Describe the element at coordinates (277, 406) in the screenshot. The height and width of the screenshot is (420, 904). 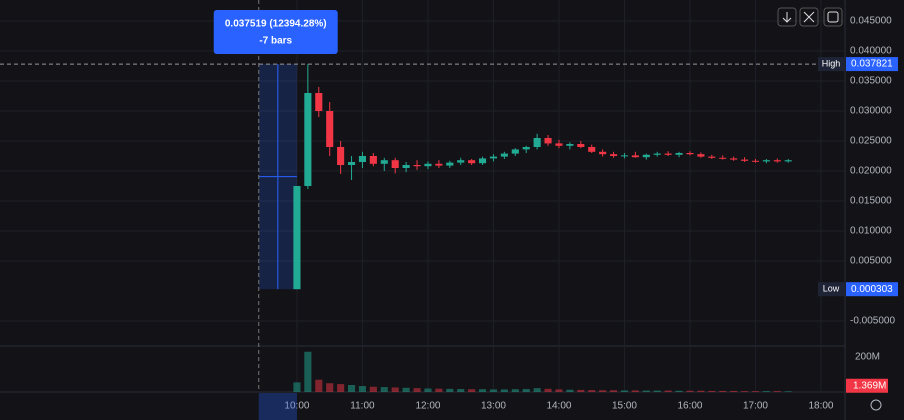
I see `time-highlight` at that location.